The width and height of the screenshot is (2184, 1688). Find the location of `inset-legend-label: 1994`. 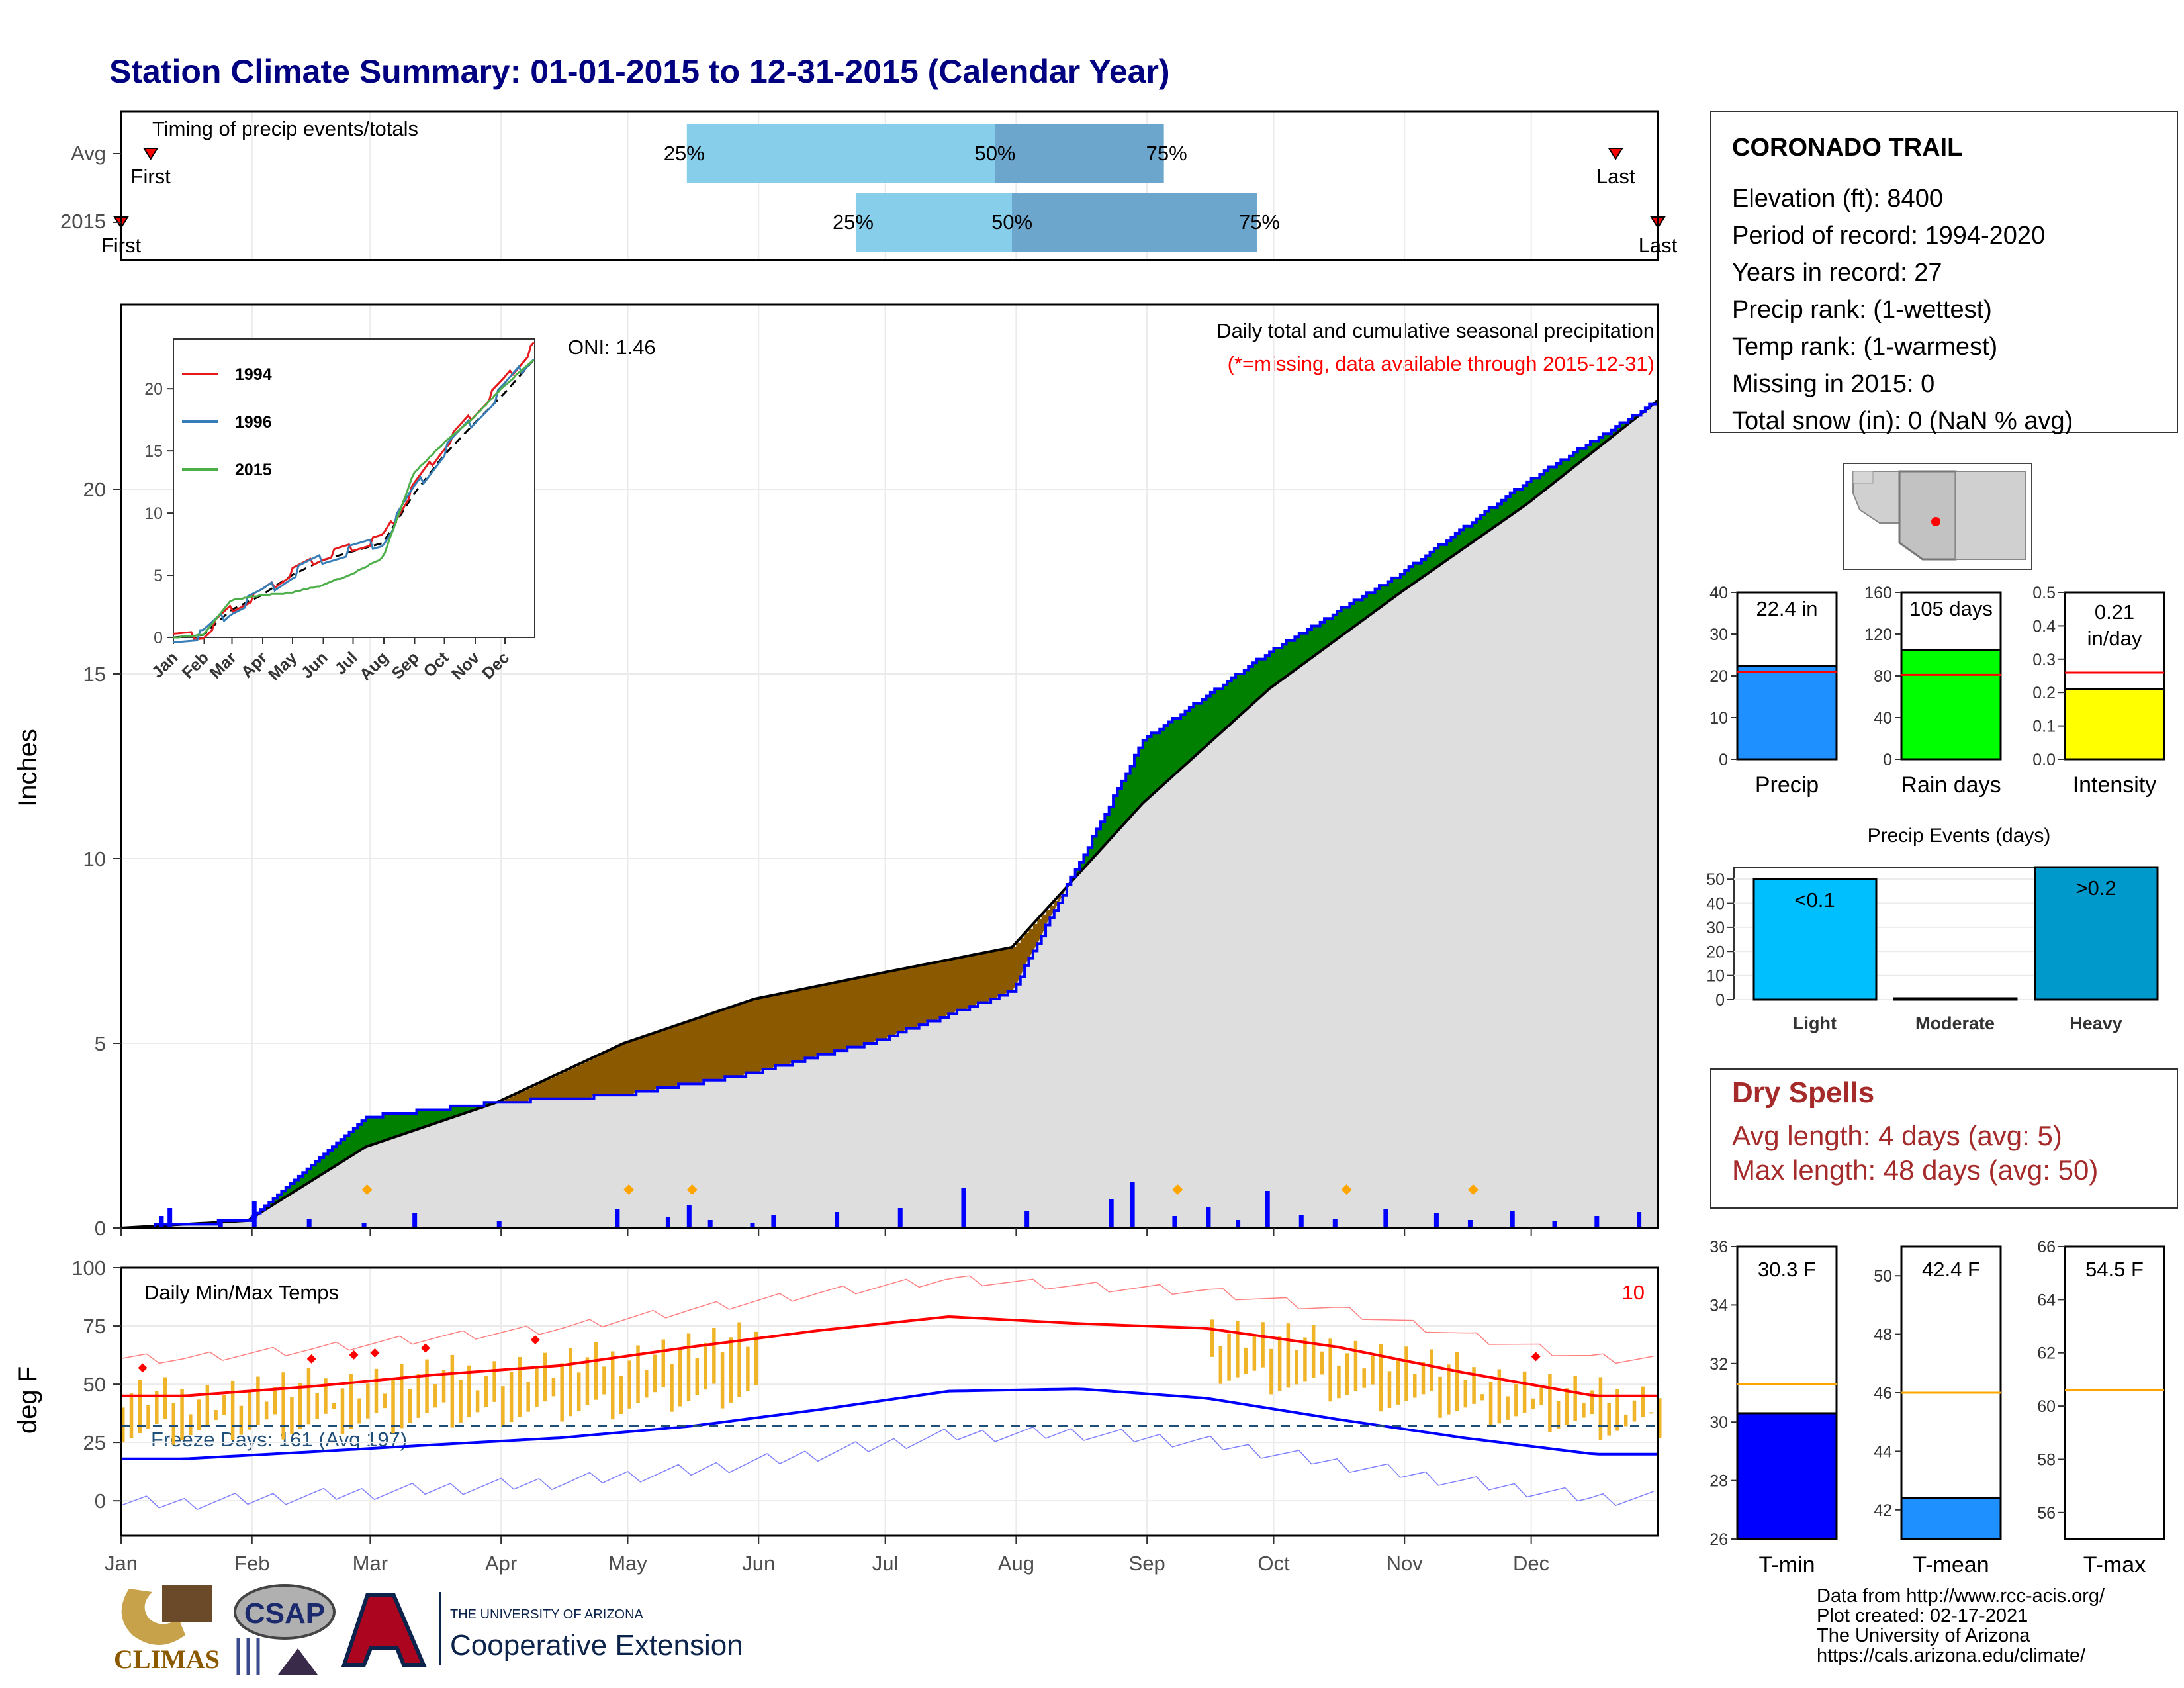

inset-legend-label: 1994 is located at coordinates (253, 374).